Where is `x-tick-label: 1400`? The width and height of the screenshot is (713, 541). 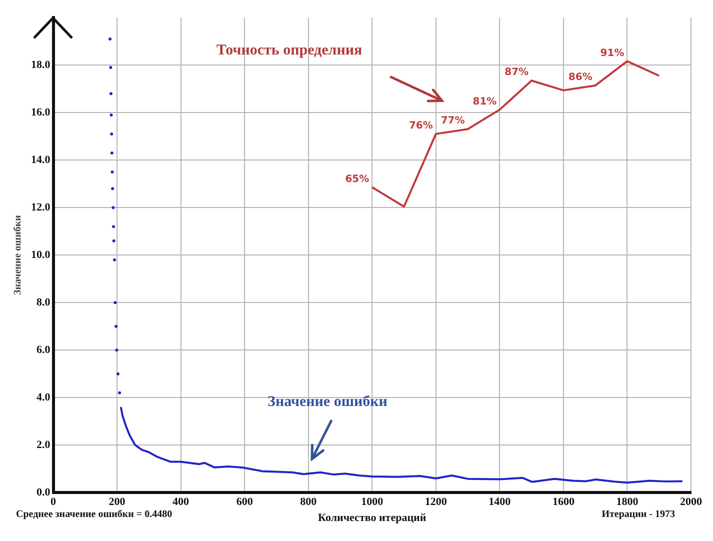 x-tick-label: 1400 is located at coordinates (500, 502).